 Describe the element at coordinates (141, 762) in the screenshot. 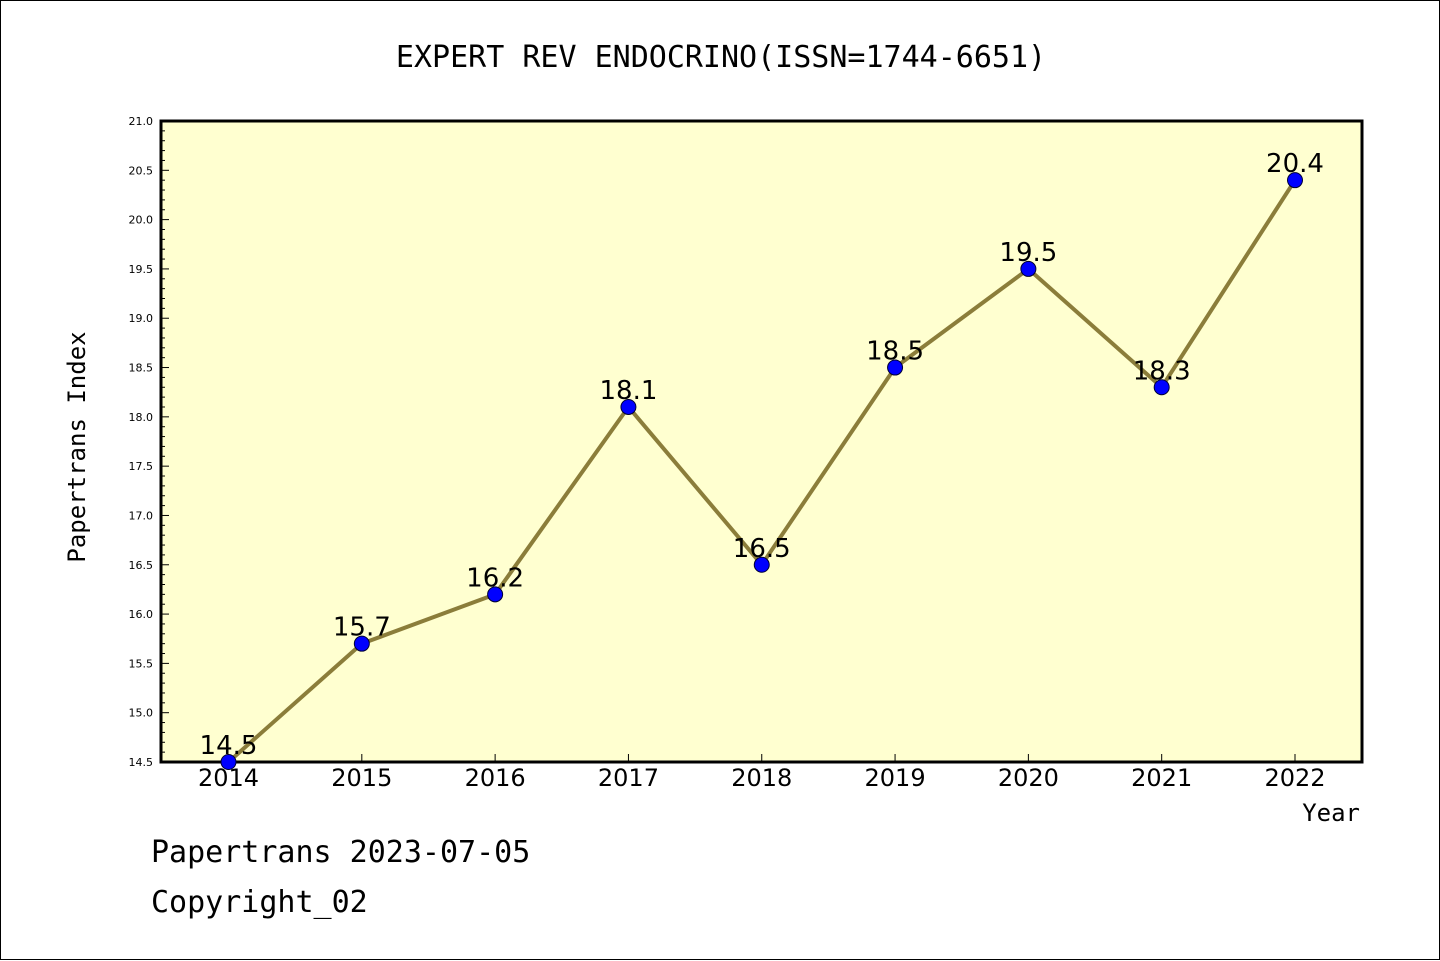

I see `y-tick-label: 14.5` at that location.